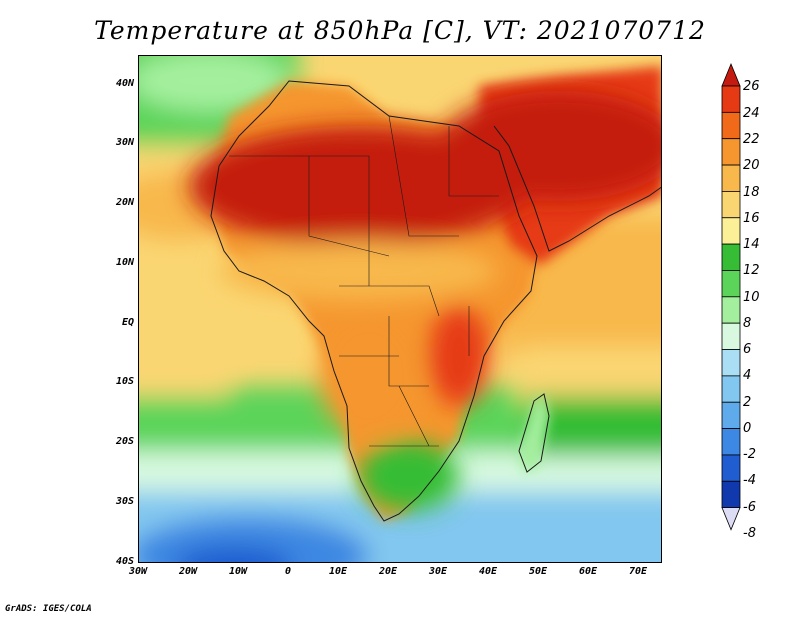  Describe the element at coordinates (138, 571) in the screenshot. I see `x-tick-30w: 30W` at that location.